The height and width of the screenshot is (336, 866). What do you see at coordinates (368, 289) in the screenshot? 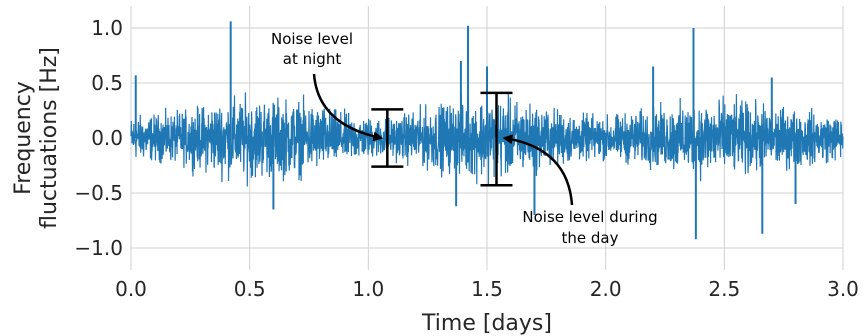
I see `x-tick-label: 1.0` at bounding box center [368, 289].